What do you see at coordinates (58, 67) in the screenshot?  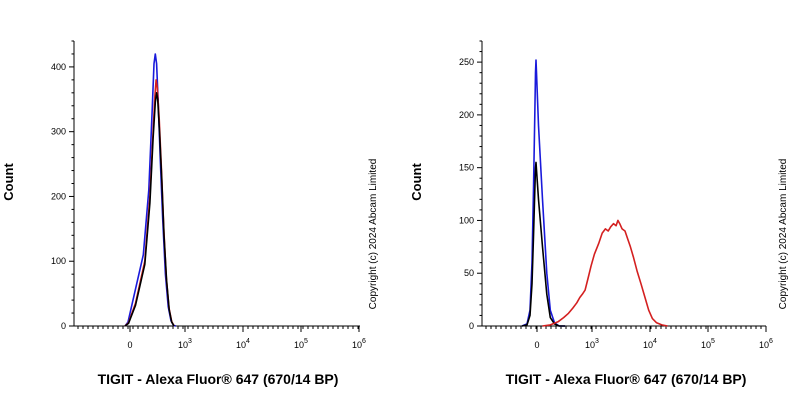 I see `y-tick-label: 400` at bounding box center [58, 67].